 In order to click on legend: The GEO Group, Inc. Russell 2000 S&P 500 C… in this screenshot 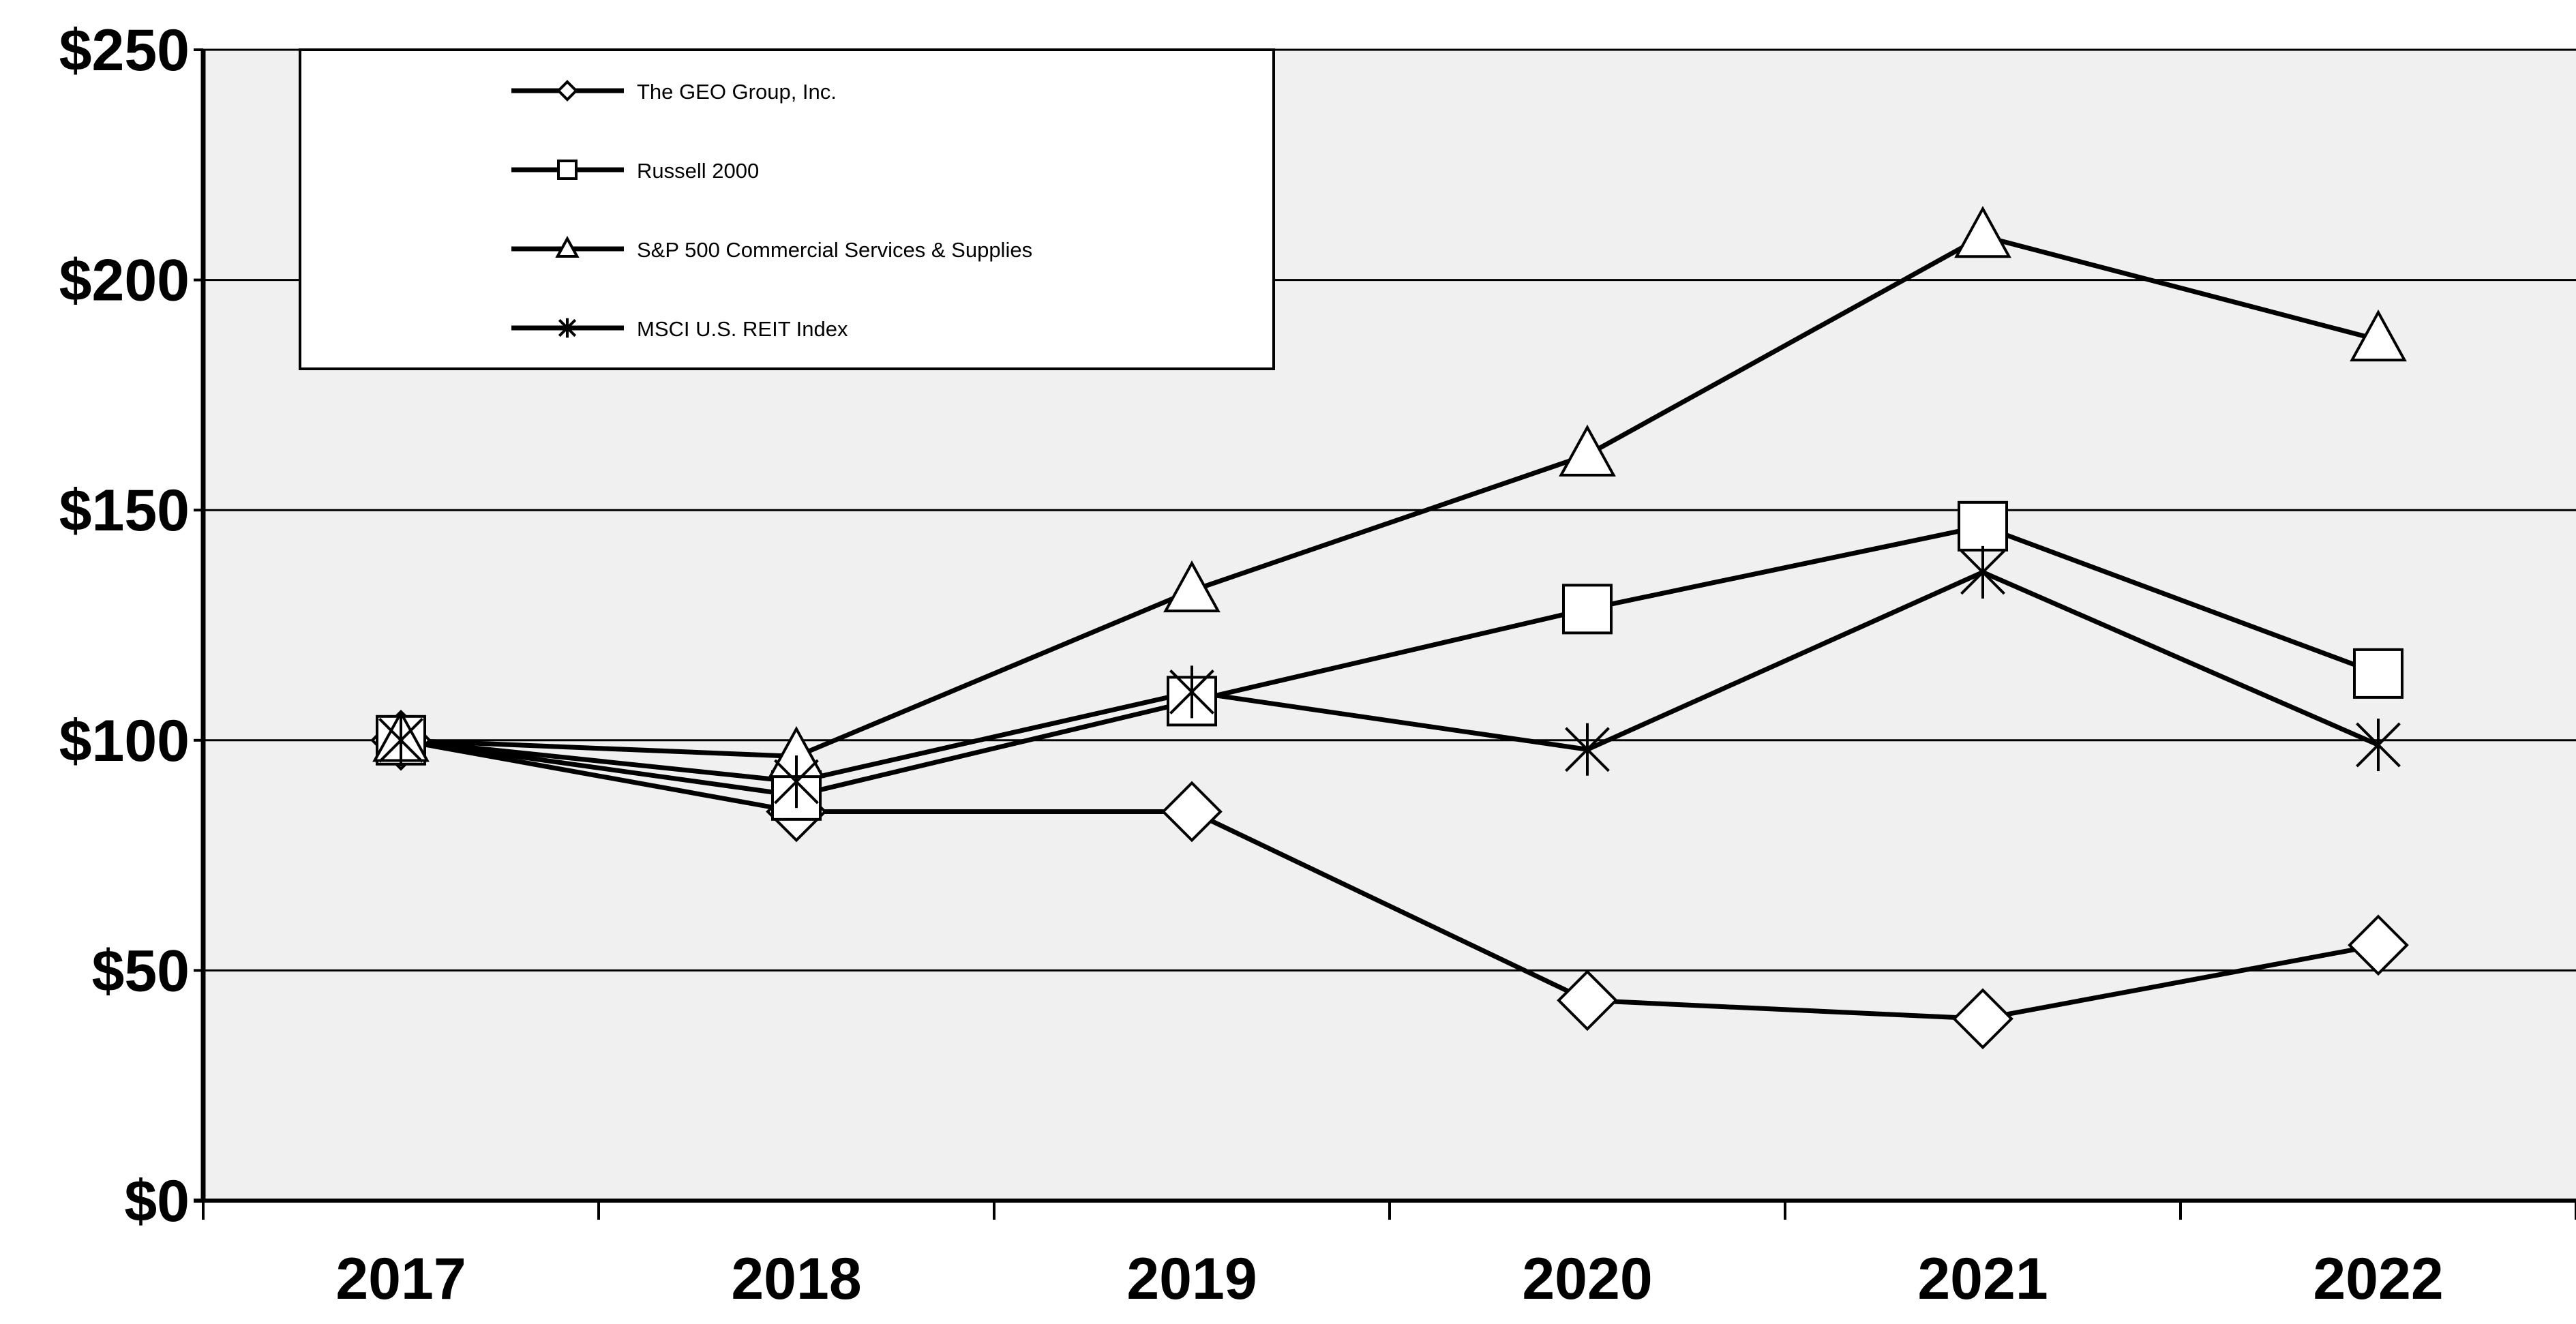, I will do `click(787, 209)`.